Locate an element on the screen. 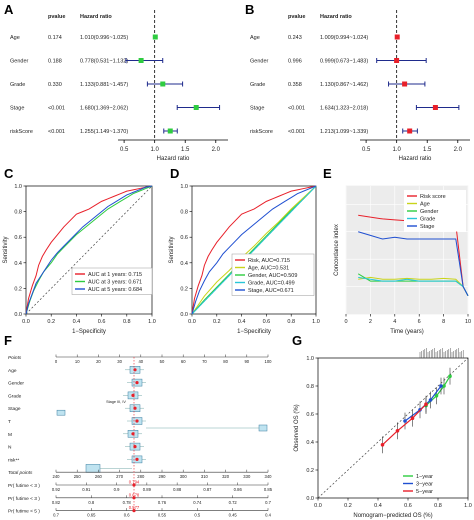  x-tick-label: 10 is located at coordinates (468, 322).